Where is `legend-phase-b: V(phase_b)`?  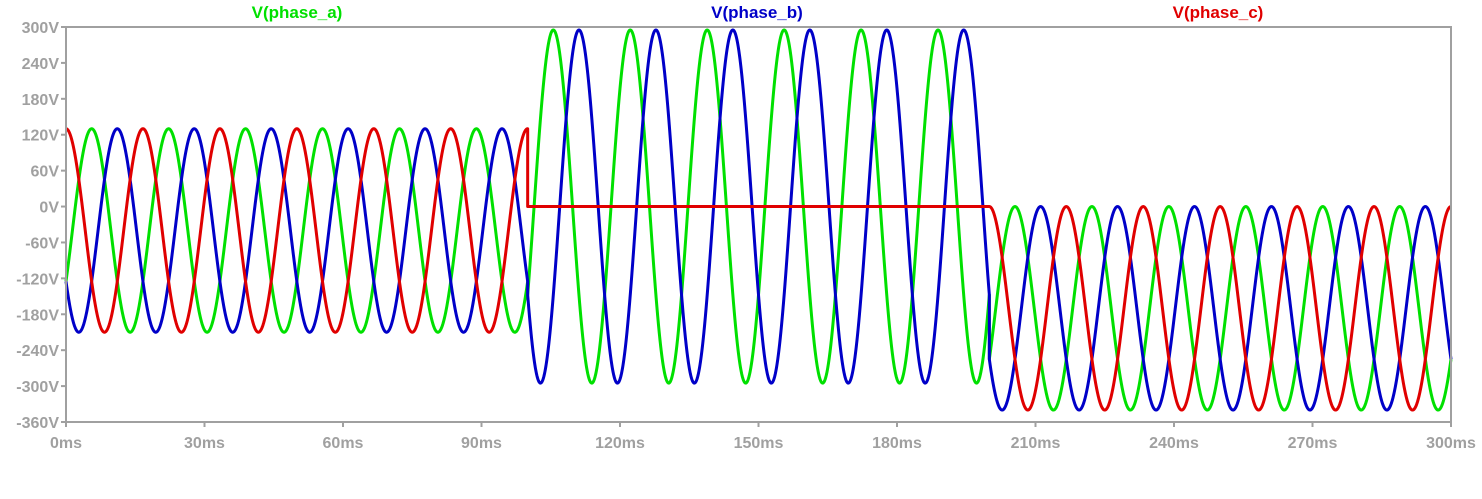 legend-phase-b: V(phase_b) is located at coordinates (757, 12).